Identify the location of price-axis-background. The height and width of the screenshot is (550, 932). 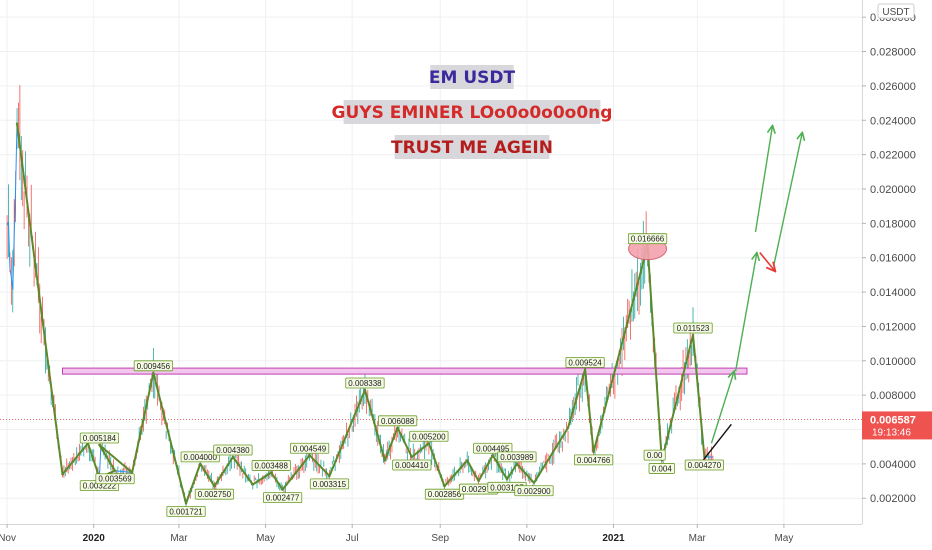
(897, 275).